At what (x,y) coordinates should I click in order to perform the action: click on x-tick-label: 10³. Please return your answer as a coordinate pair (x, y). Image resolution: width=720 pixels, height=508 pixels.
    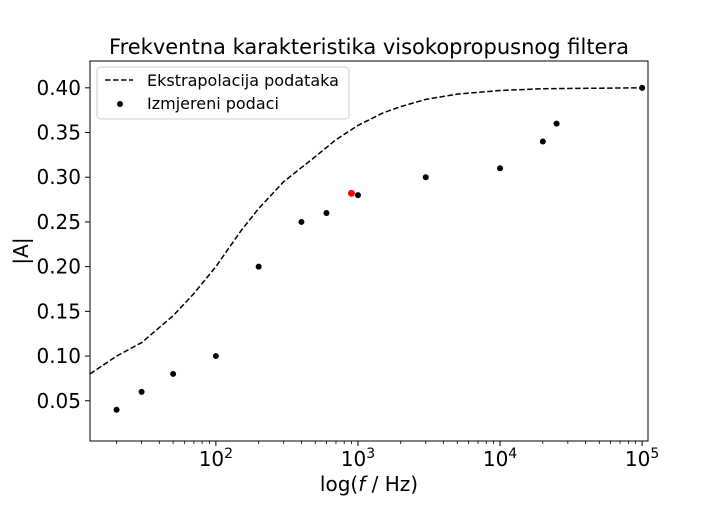
    Looking at the image, I should click on (358, 458).